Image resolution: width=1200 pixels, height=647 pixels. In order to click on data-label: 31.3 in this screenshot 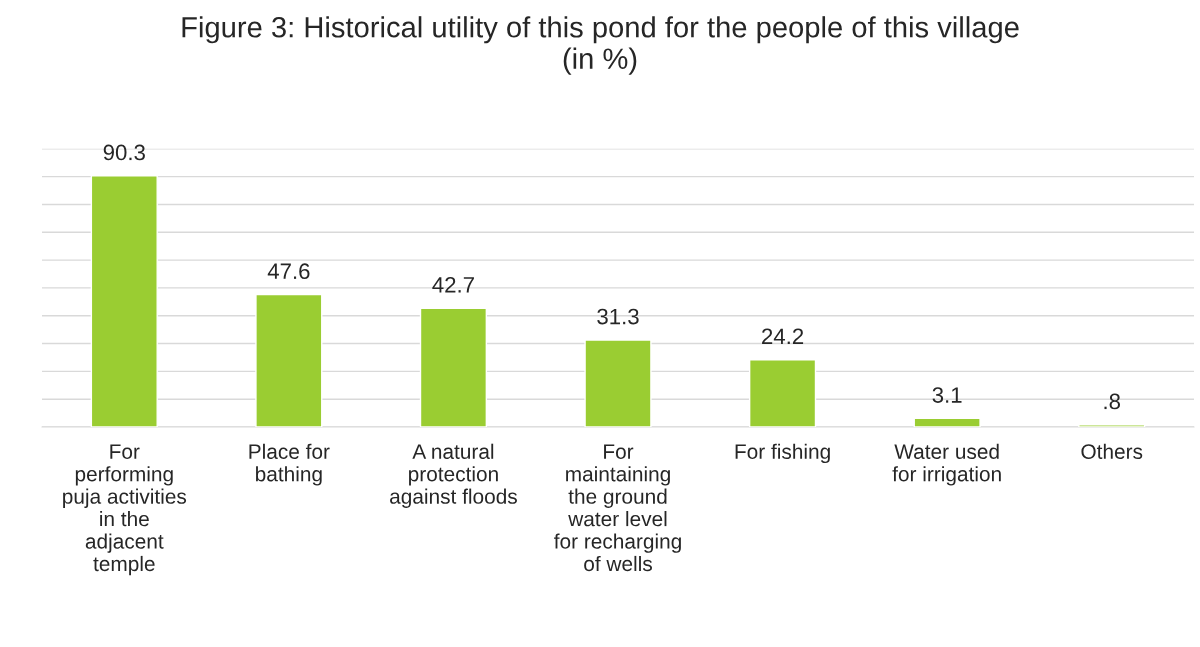, I will do `click(618, 316)`.